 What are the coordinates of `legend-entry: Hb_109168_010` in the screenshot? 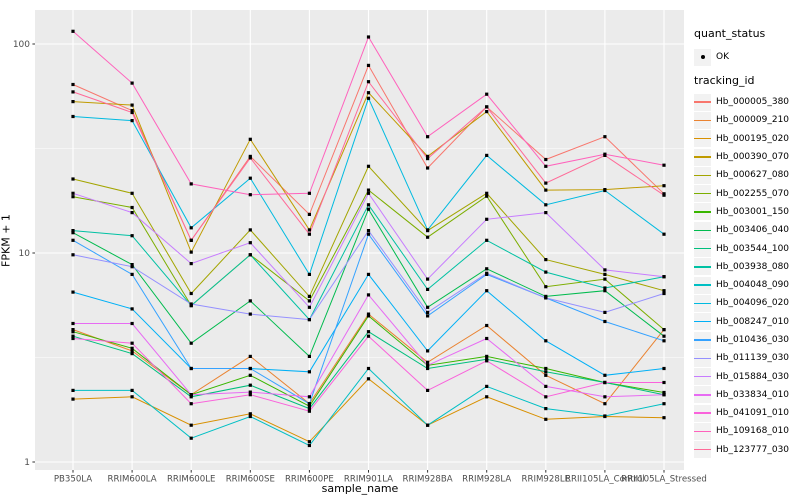 It's located at (746, 431).